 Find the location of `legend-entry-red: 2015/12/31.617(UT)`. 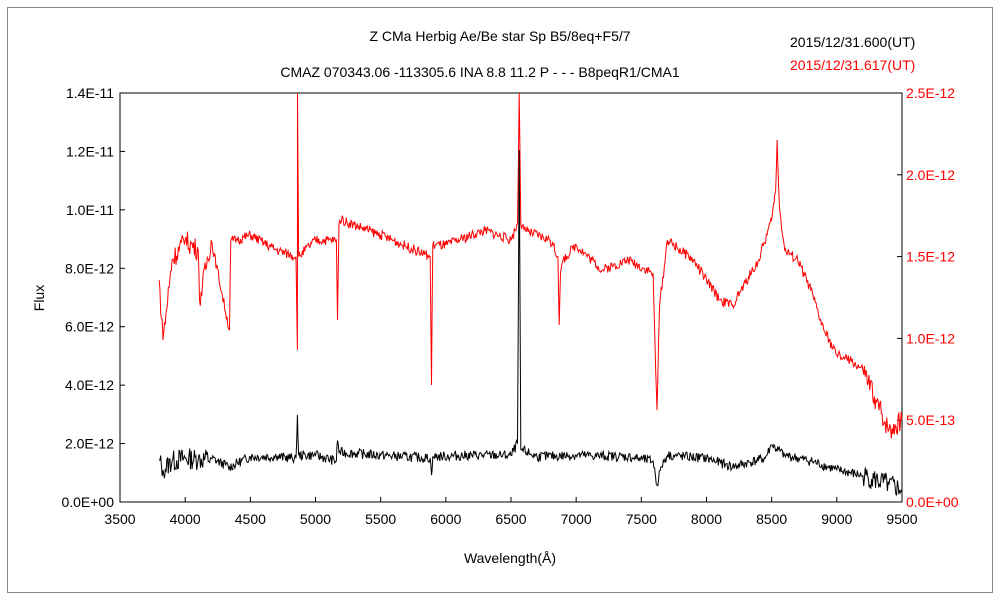

legend-entry-red: 2015/12/31.617(UT) is located at coordinates (852, 65).